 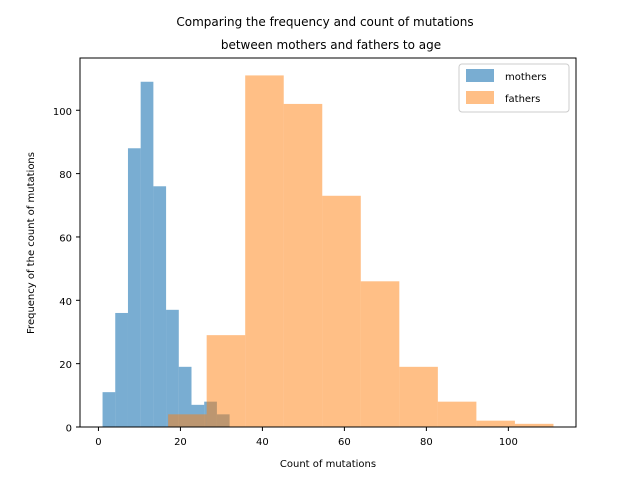 What do you see at coordinates (426, 442) in the screenshot?
I see `x-tick-label: 80` at bounding box center [426, 442].